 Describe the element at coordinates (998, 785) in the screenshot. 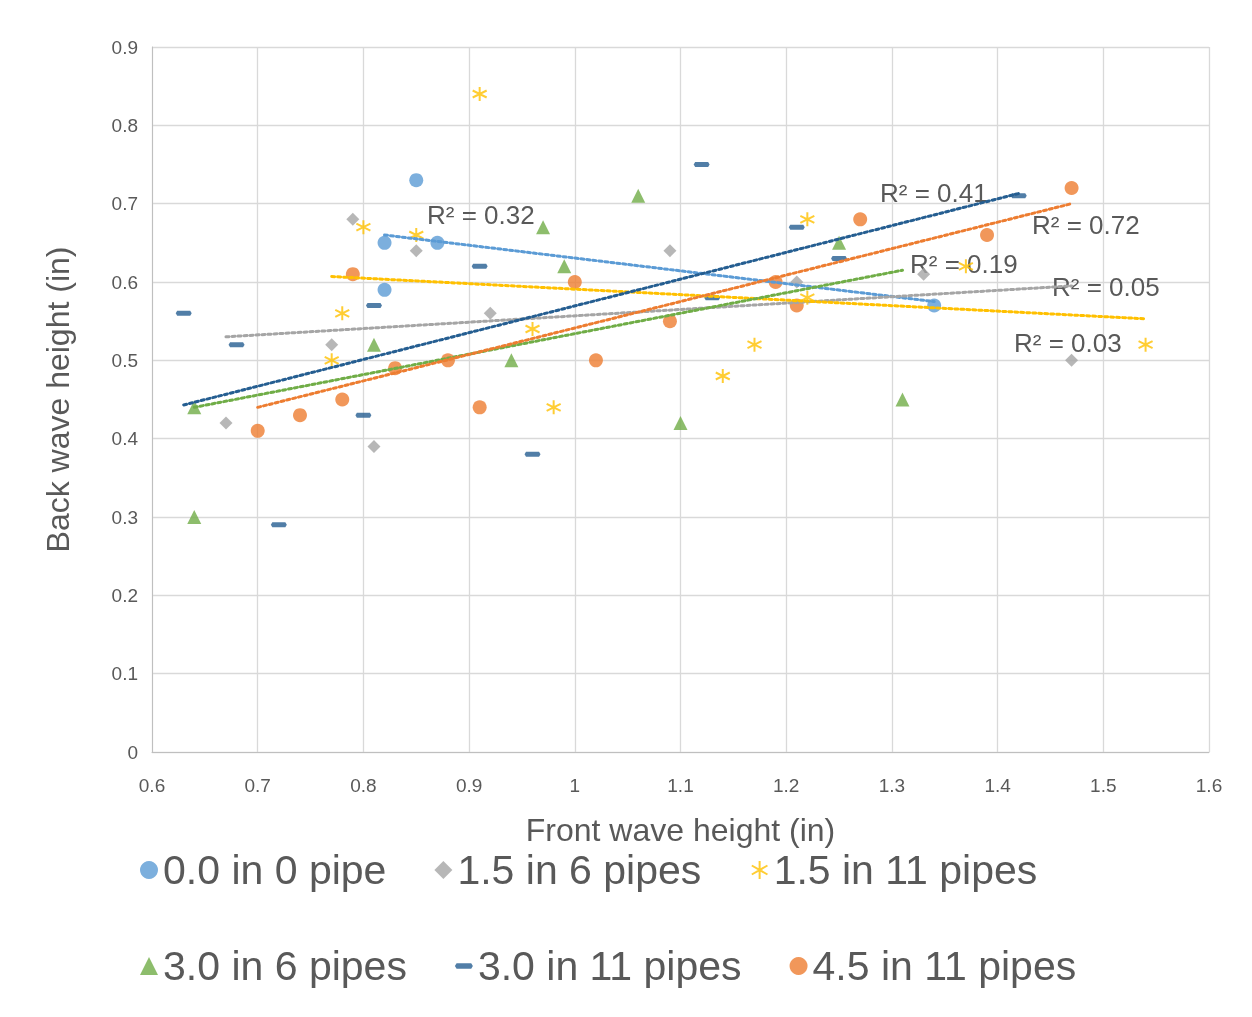

I see `x-tick-label: 1.4` at that location.